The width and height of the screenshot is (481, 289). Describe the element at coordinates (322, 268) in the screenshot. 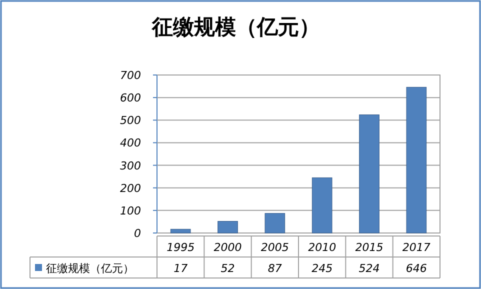

I see `data-label: 245` at that location.